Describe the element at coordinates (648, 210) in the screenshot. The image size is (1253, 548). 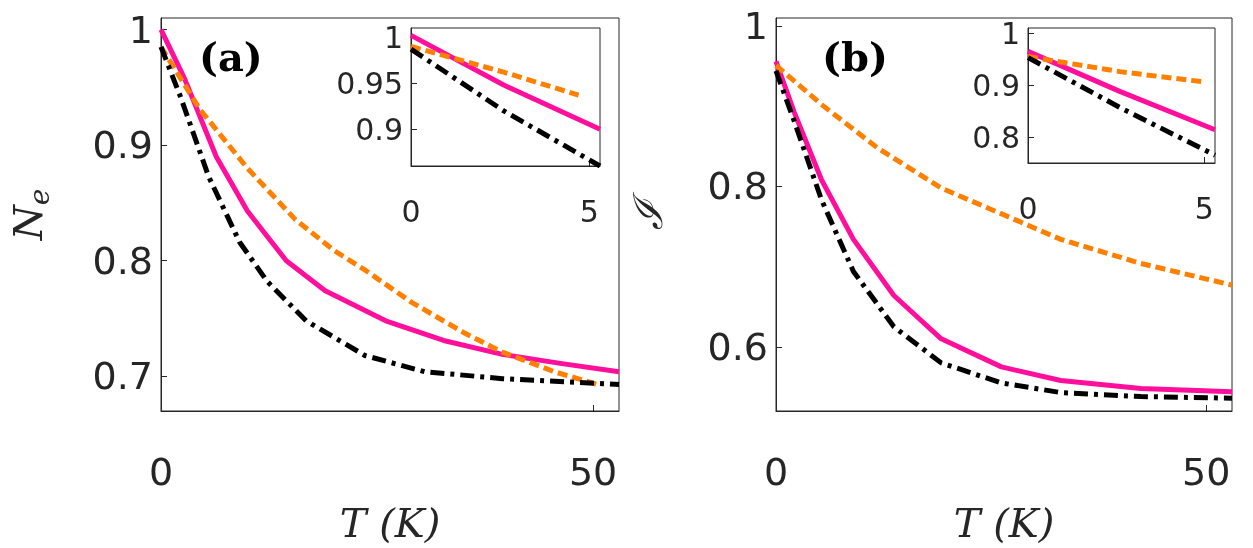
I see `y-axis-title: ℐ` at that location.